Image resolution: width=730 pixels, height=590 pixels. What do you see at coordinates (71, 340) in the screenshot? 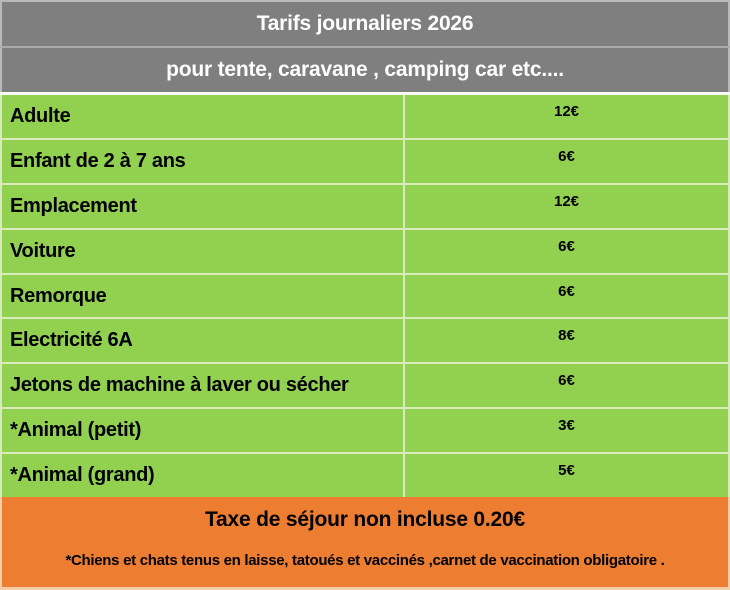
I see `row-label: Electricité 6A` at bounding box center [71, 340].